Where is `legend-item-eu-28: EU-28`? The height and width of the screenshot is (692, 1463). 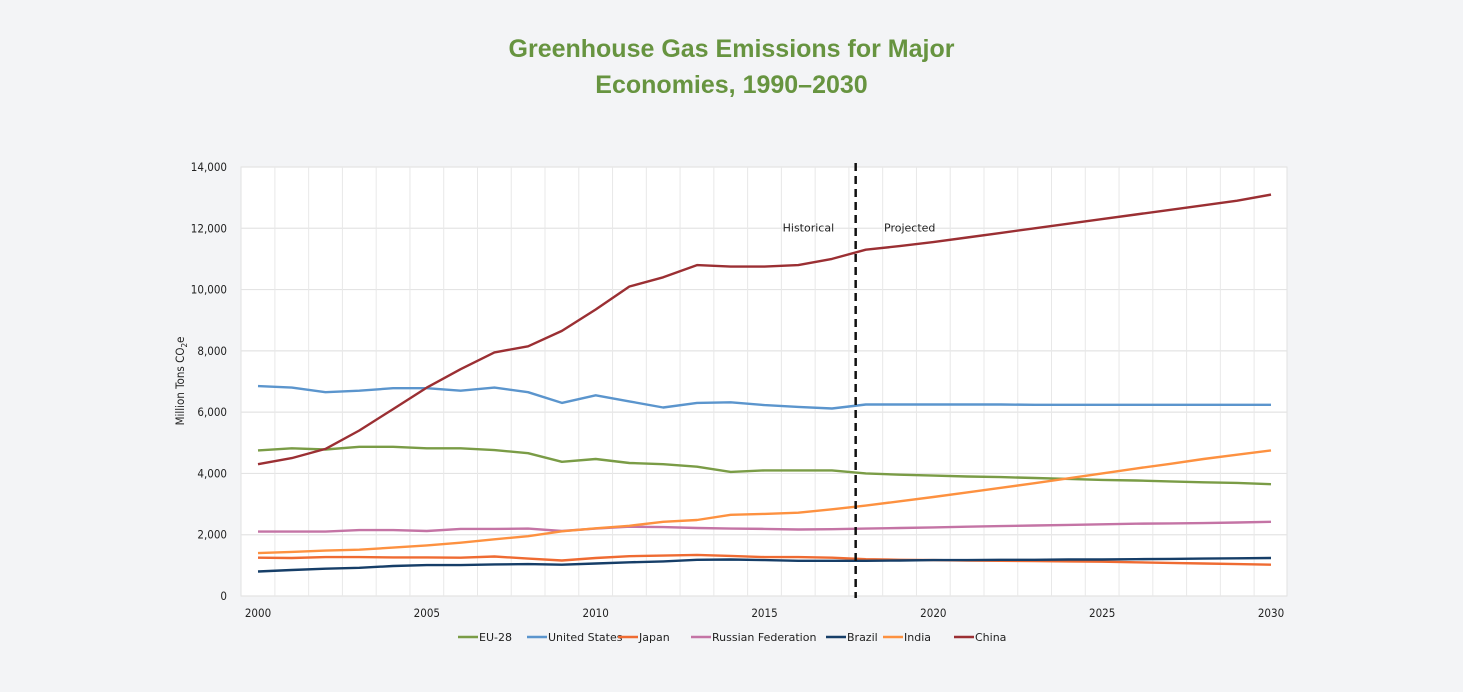
legend-item-eu-28: EU-28 is located at coordinates (485, 637).